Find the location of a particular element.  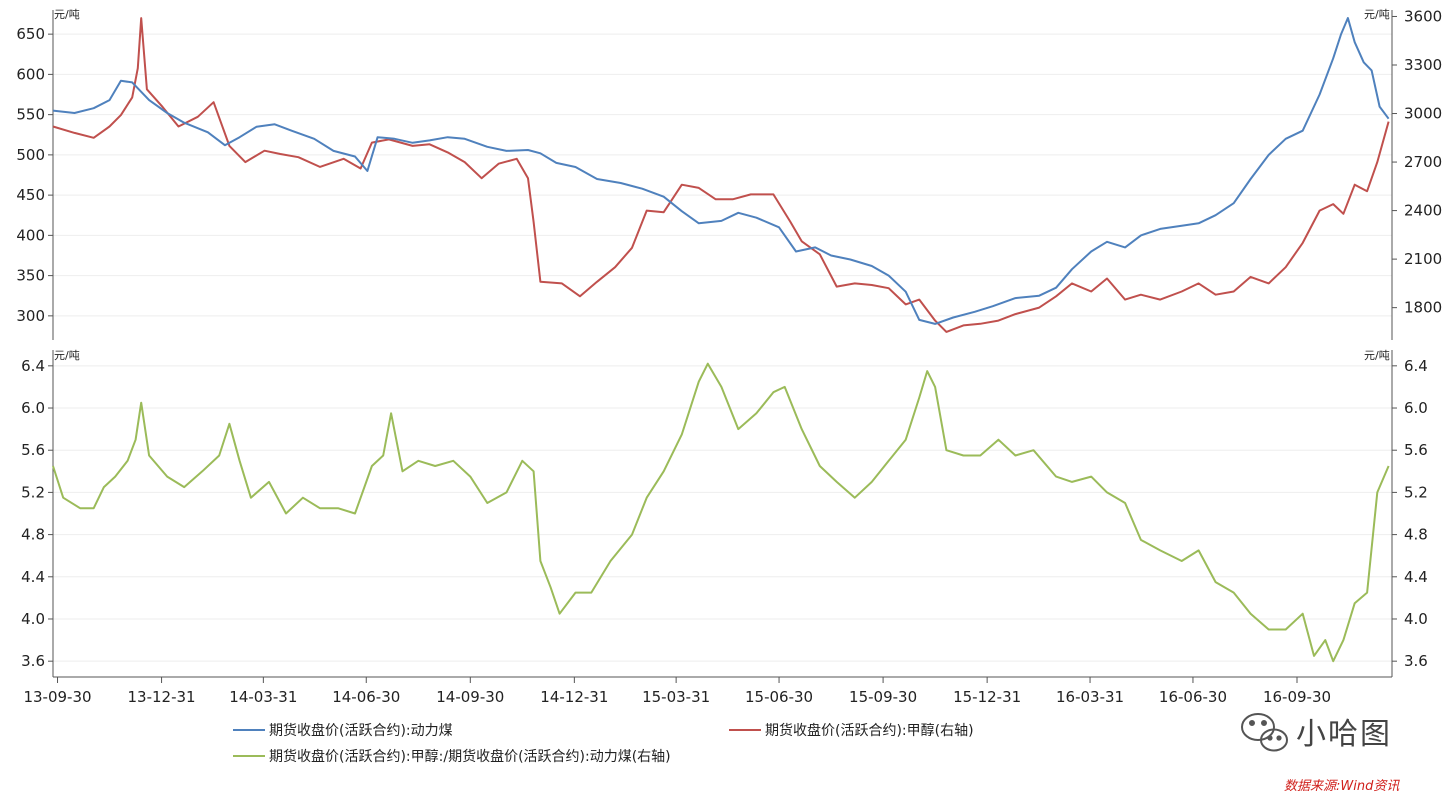

x-tick-label: 14-03-31 is located at coordinates (263, 697).